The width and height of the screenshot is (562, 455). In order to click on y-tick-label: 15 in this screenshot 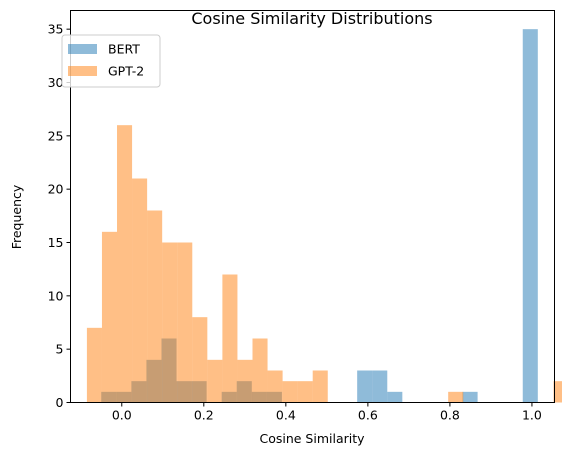, I will do `click(56, 242)`.